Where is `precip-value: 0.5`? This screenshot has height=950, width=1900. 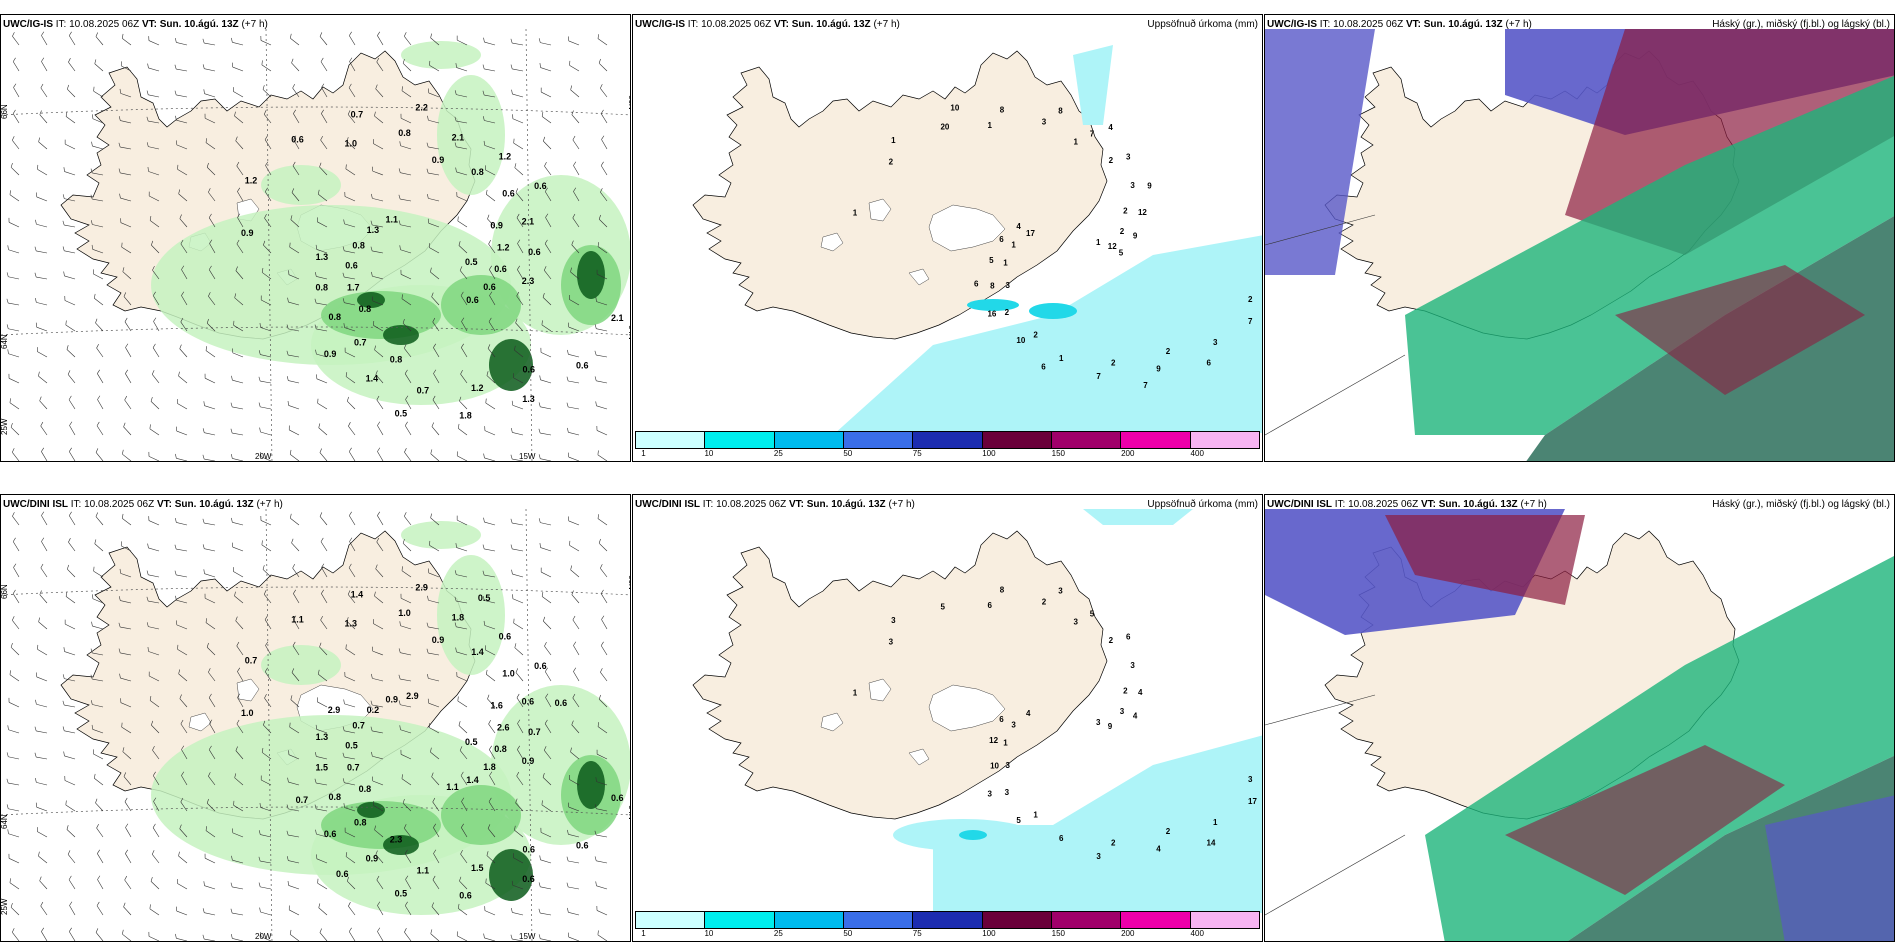
precip-value: 0.5 is located at coordinates (401, 893).